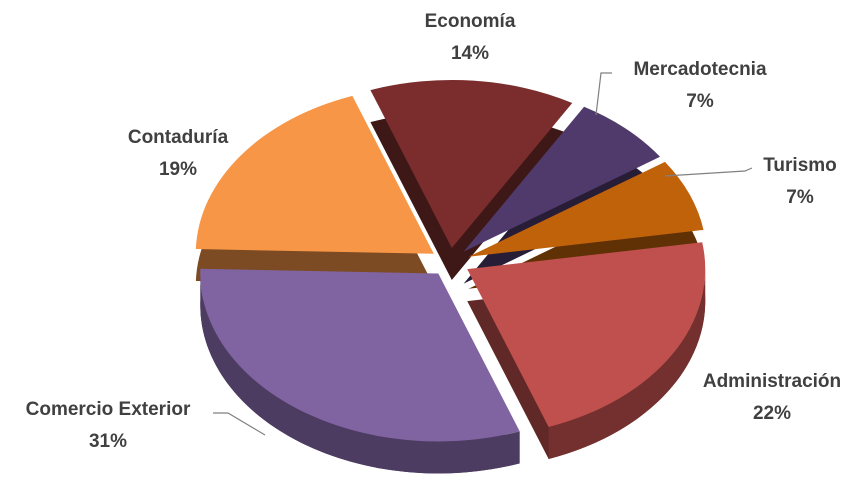  What do you see at coordinates (178, 137) in the screenshot?
I see `category-label: Contaduría` at bounding box center [178, 137].